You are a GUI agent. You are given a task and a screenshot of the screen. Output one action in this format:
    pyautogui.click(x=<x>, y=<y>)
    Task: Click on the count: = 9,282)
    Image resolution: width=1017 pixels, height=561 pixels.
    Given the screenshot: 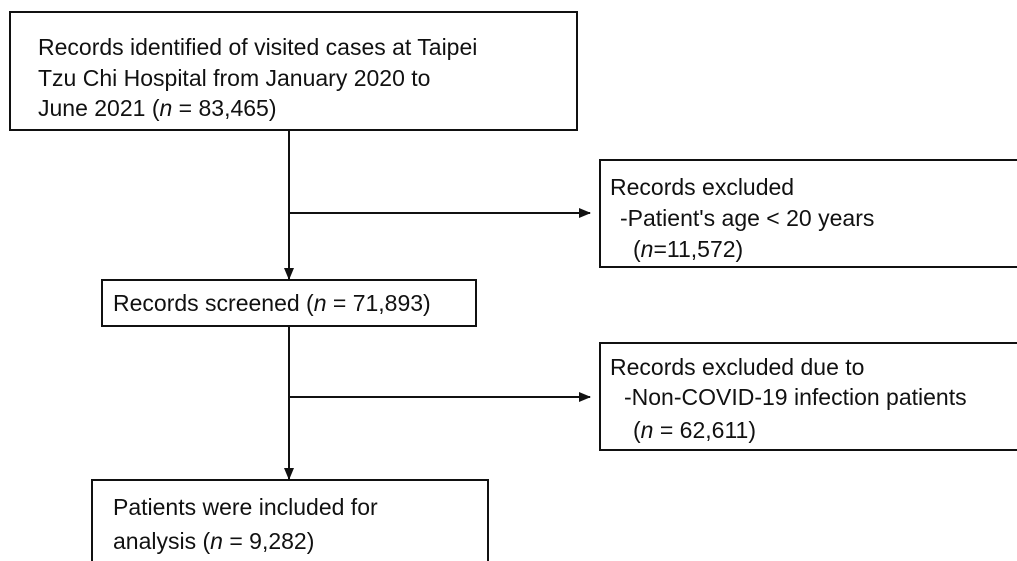 What is the action you would take?
    pyautogui.click(x=268, y=541)
    